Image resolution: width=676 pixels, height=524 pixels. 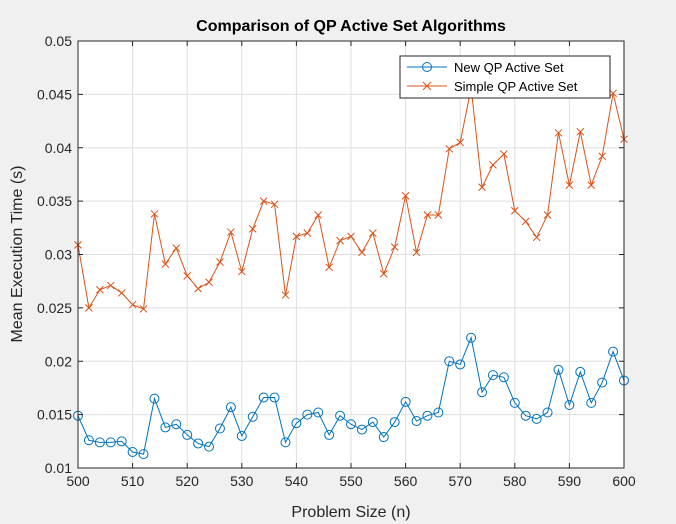 I want to click on y-tick-label: 0.03, so click(x=58, y=255).